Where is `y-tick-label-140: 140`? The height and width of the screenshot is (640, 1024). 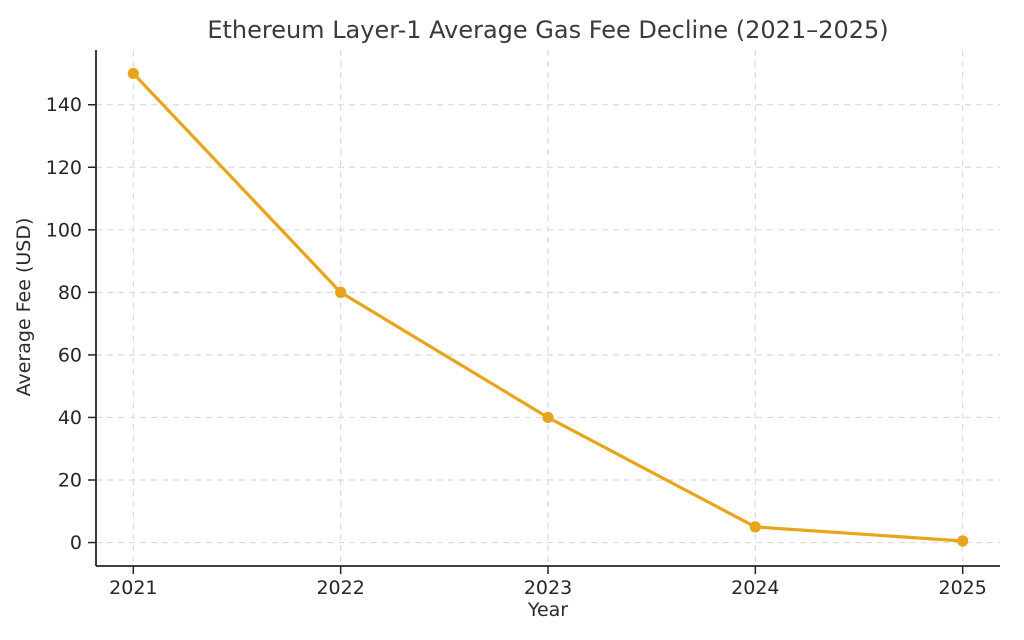
y-tick-label-140: 140 is located at coordinates (64, 105).